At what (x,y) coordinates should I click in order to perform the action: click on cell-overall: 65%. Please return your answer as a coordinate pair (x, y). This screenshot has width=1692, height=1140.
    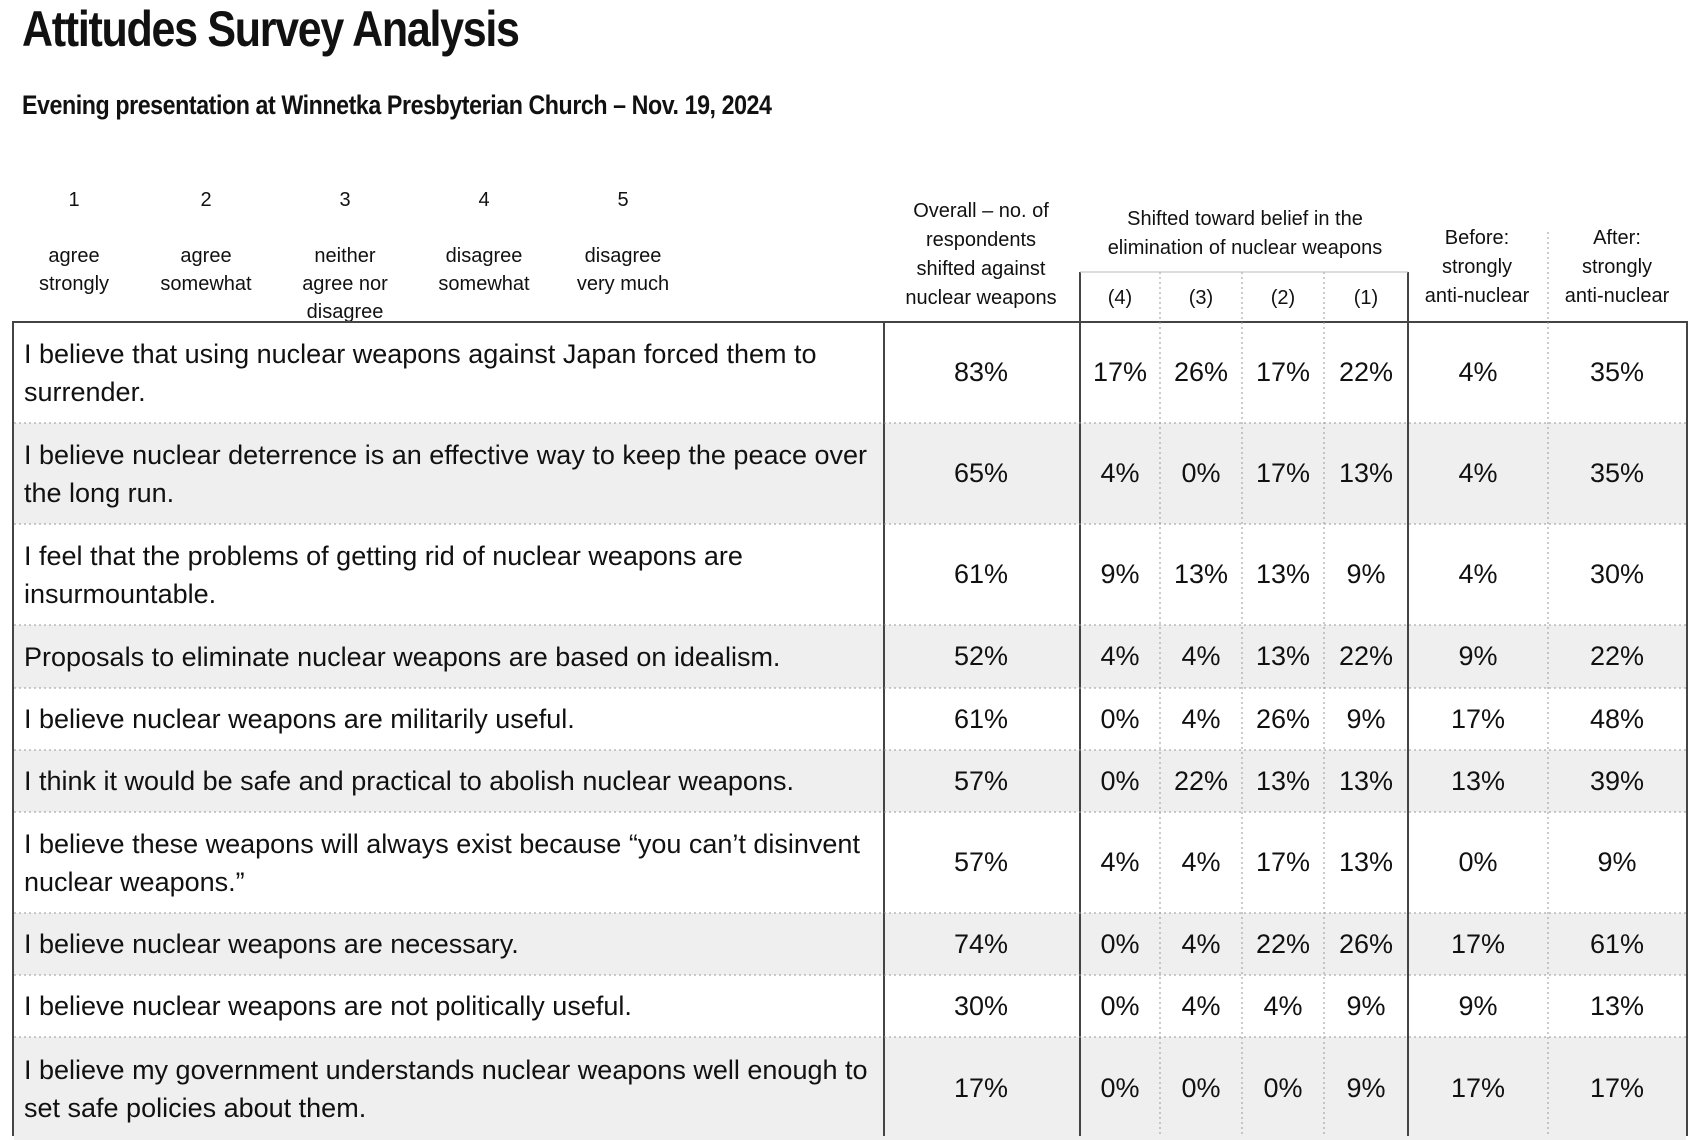
    Looking at the image, I should click on (981, 473).